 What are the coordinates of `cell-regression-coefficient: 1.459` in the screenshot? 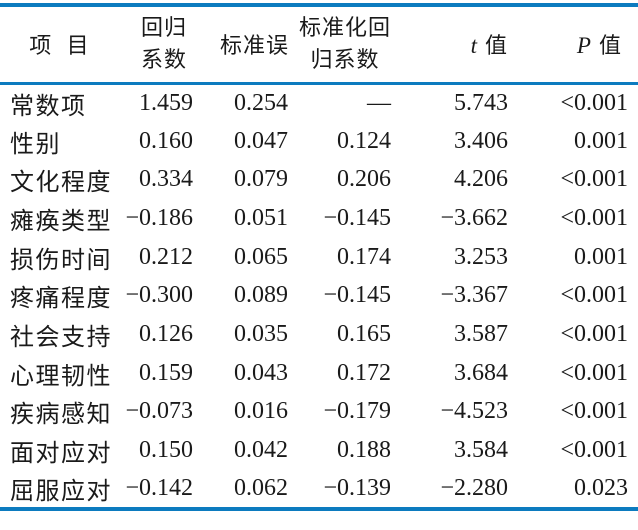 It's located at (166, 102).